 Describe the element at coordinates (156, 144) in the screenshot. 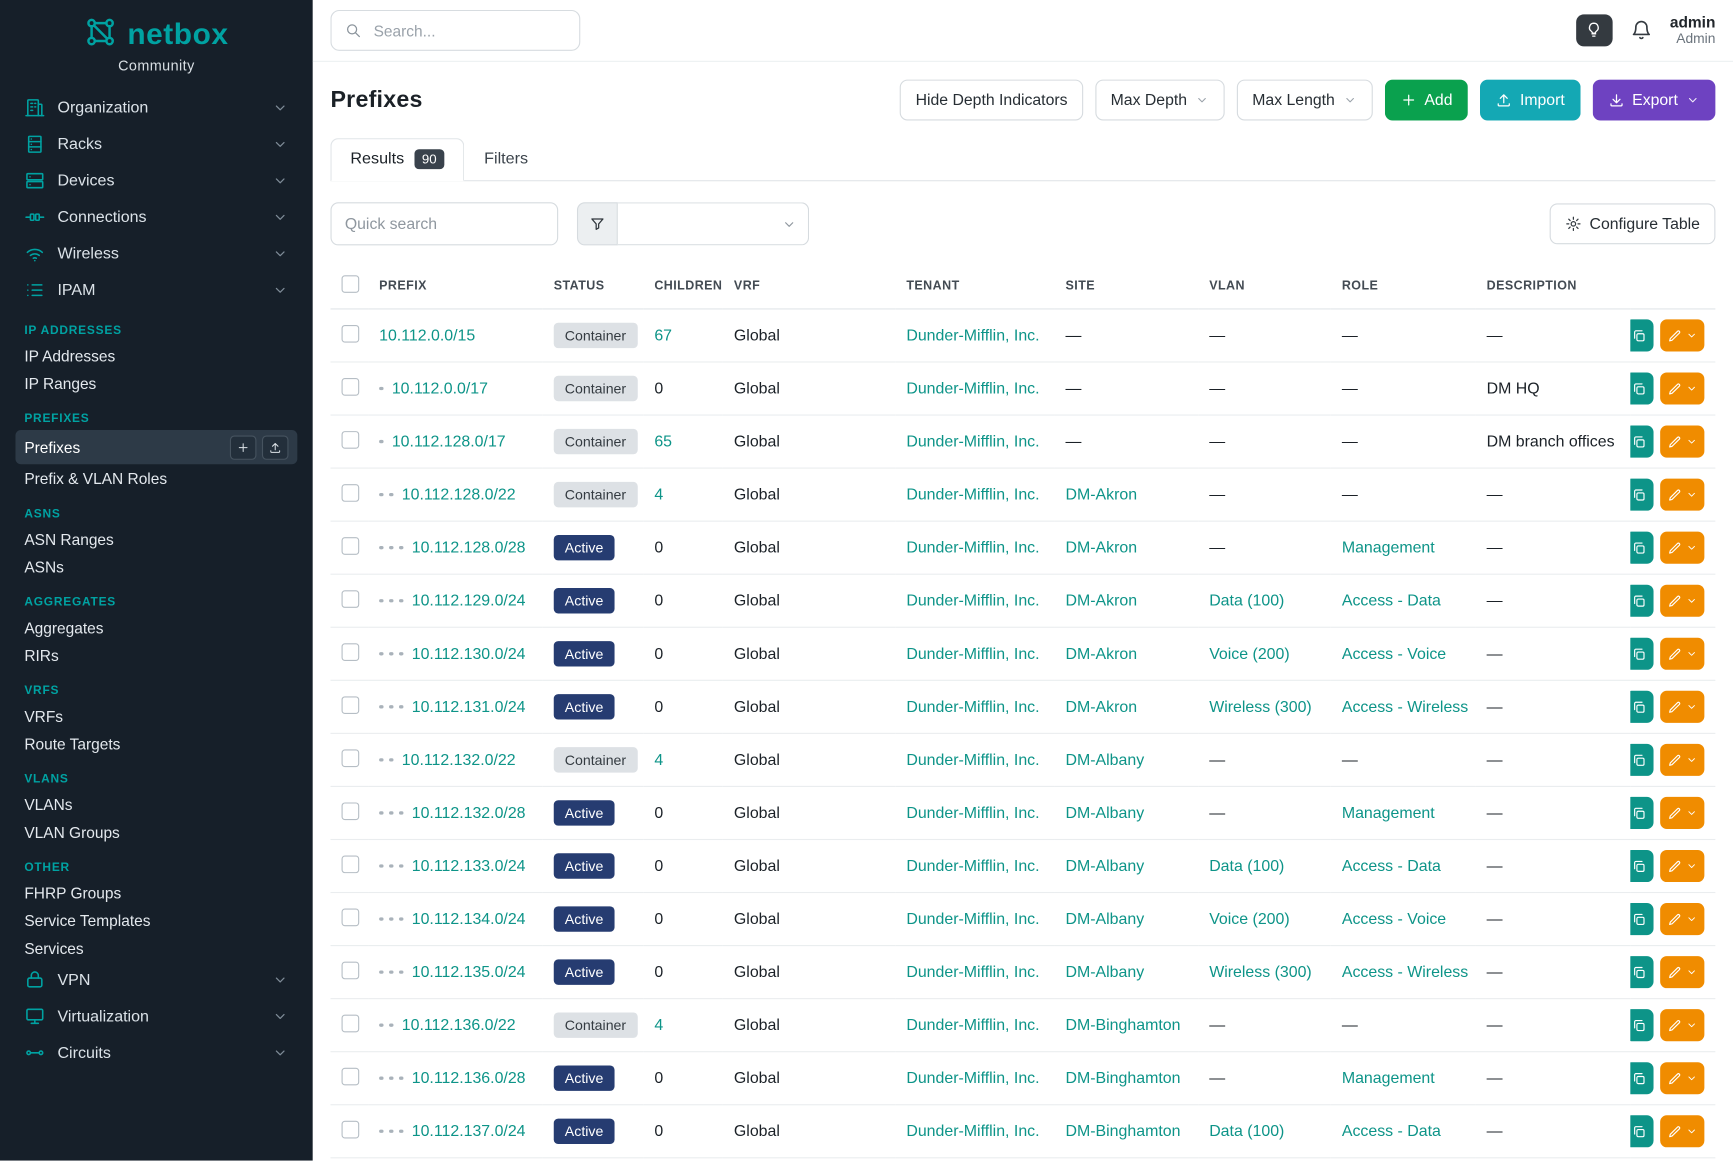

I see `sidebar-item-racks: Racks` at that location.